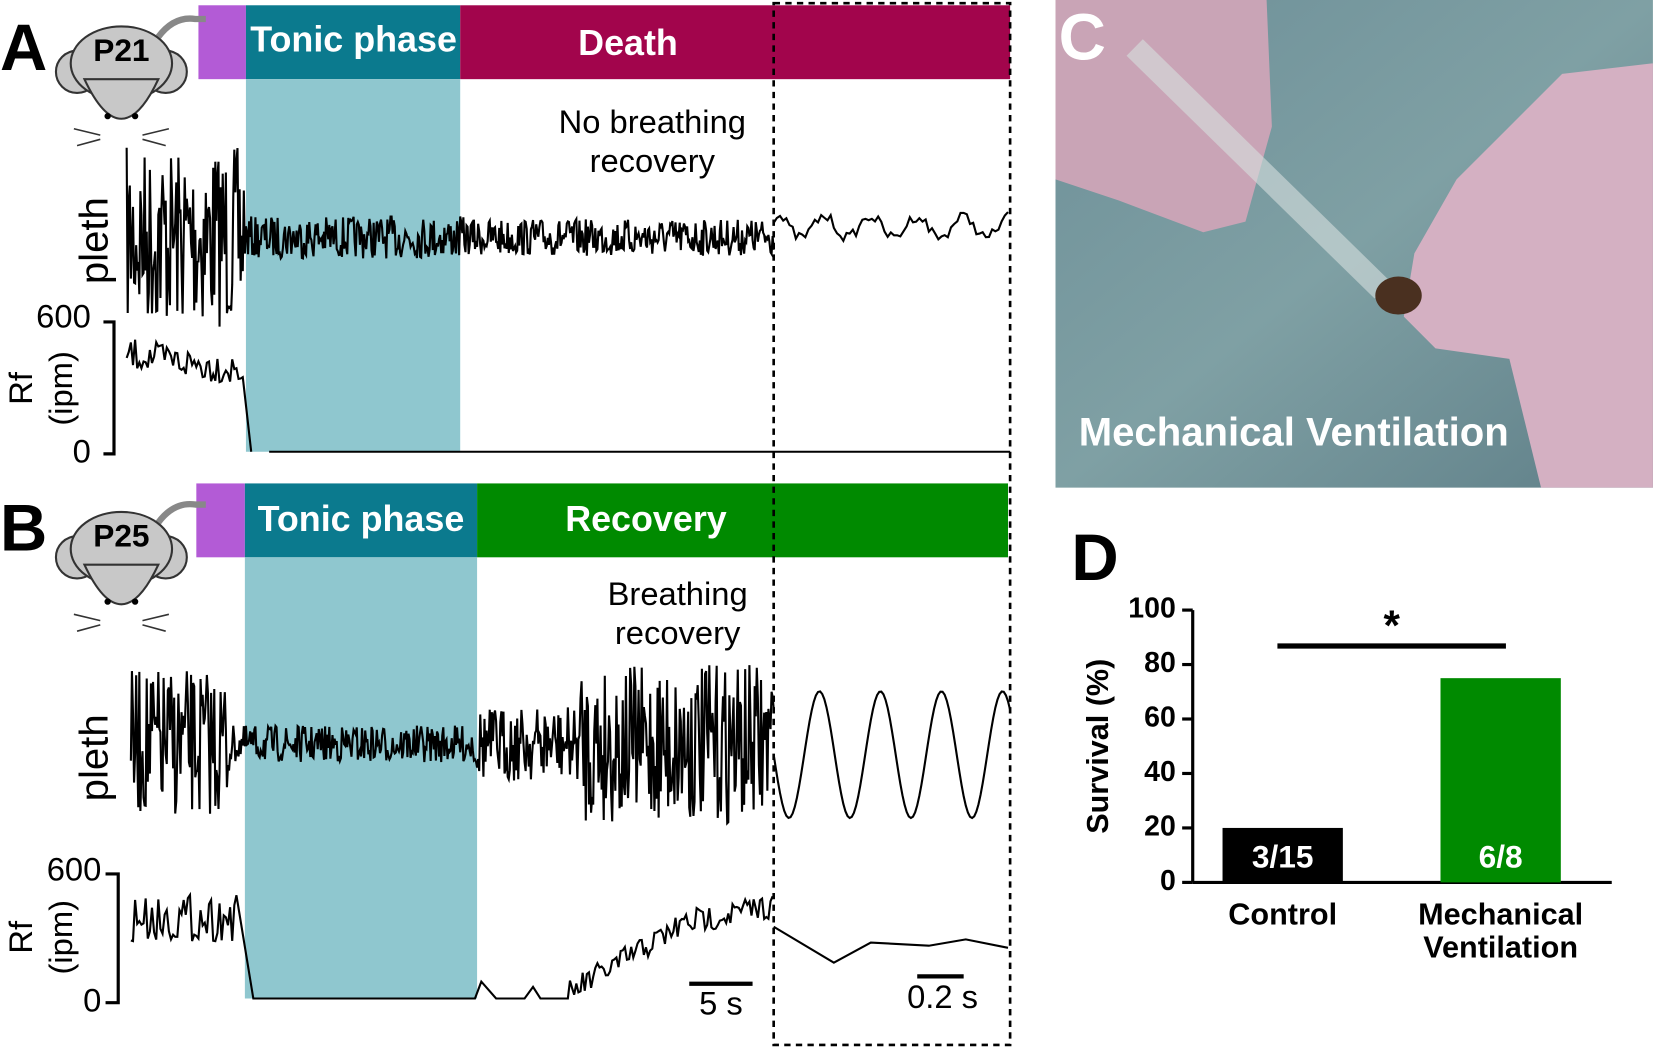 The width and height of the screenshot is (1655, 1051). I want to click on mouse-icon: P25, so click(130, 566).